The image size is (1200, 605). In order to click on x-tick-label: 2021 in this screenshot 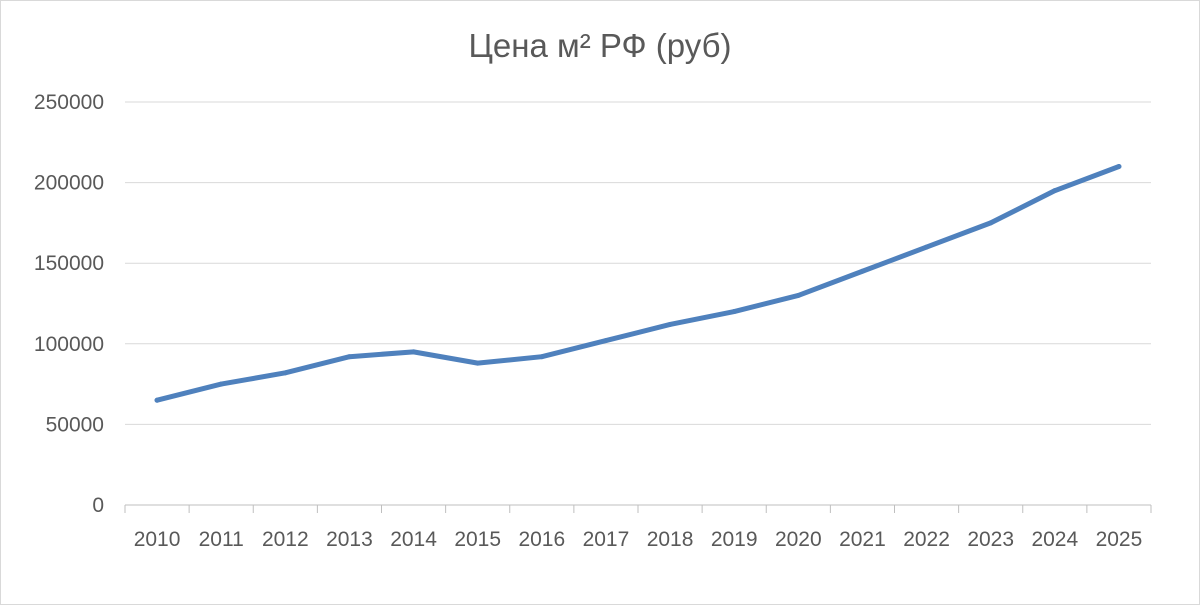, I will do `click(862, 539)`.